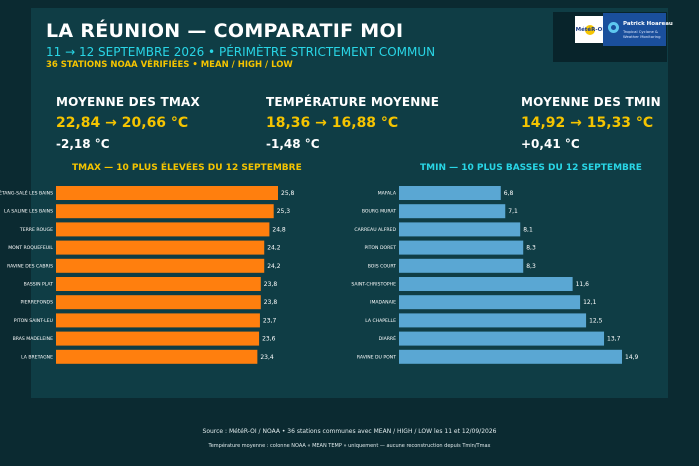  Describe the element at coordinates (293, 144) in the screenshot. I see `stat-delta: -1,48 °C` at that location.